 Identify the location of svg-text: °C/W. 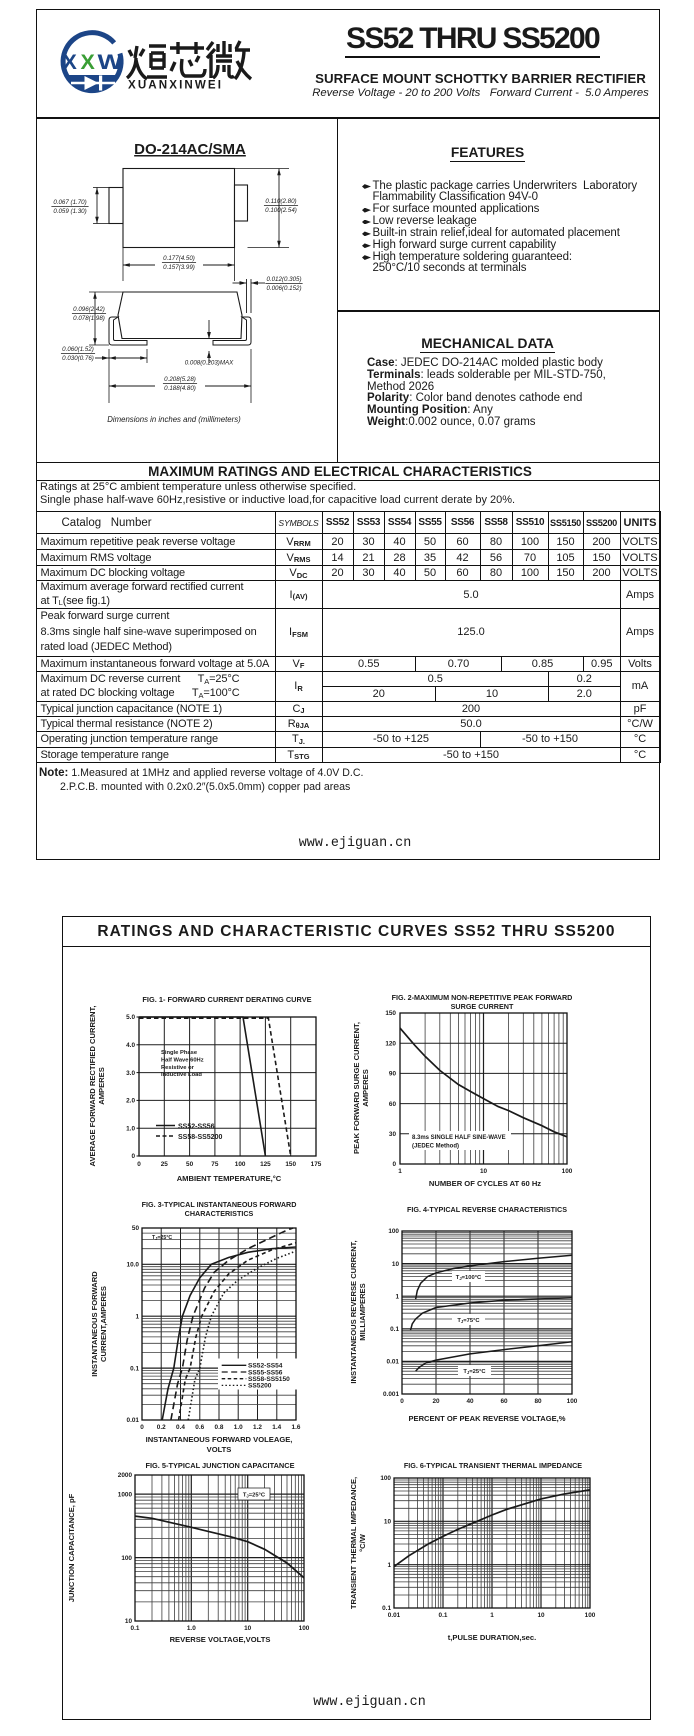
(362, 1542).